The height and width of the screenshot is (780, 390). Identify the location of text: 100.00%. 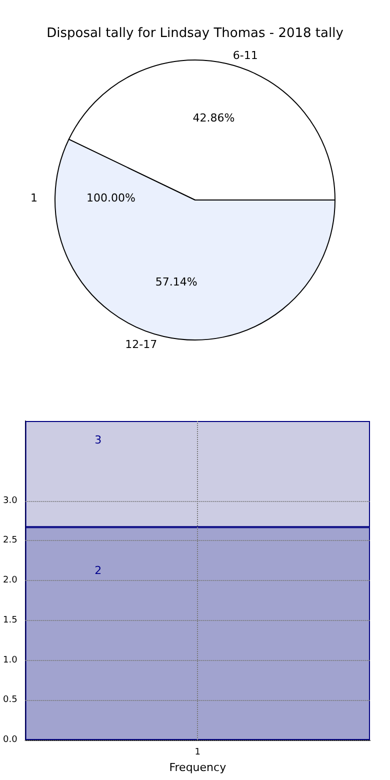
(111, 198).